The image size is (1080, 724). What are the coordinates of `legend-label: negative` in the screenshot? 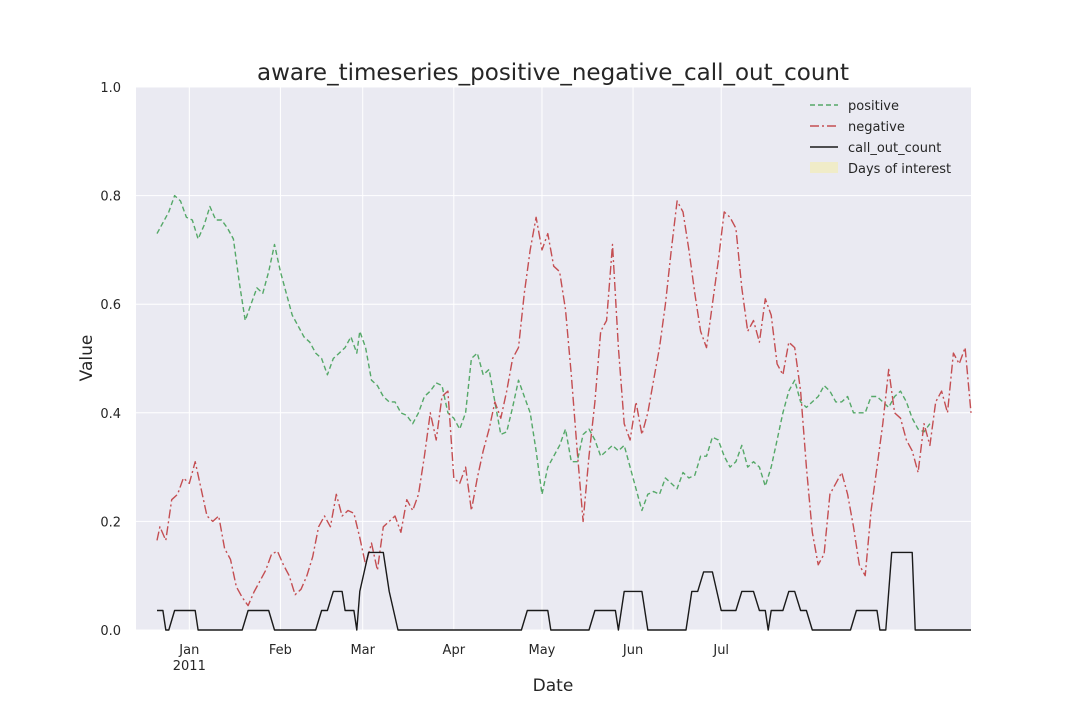 It's located at (876, 127).